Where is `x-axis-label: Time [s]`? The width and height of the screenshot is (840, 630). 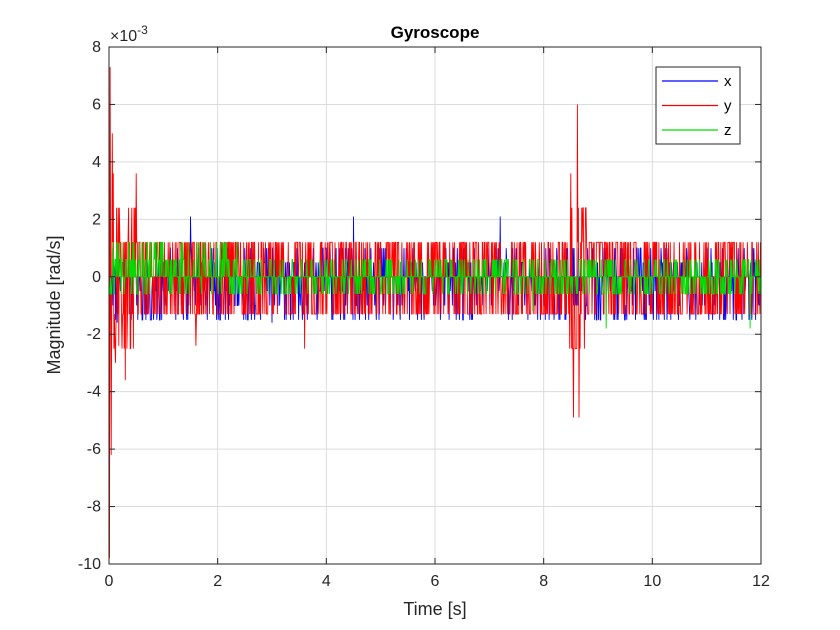
x-axis-label: Time [s] is located at coordinates (434, 609).